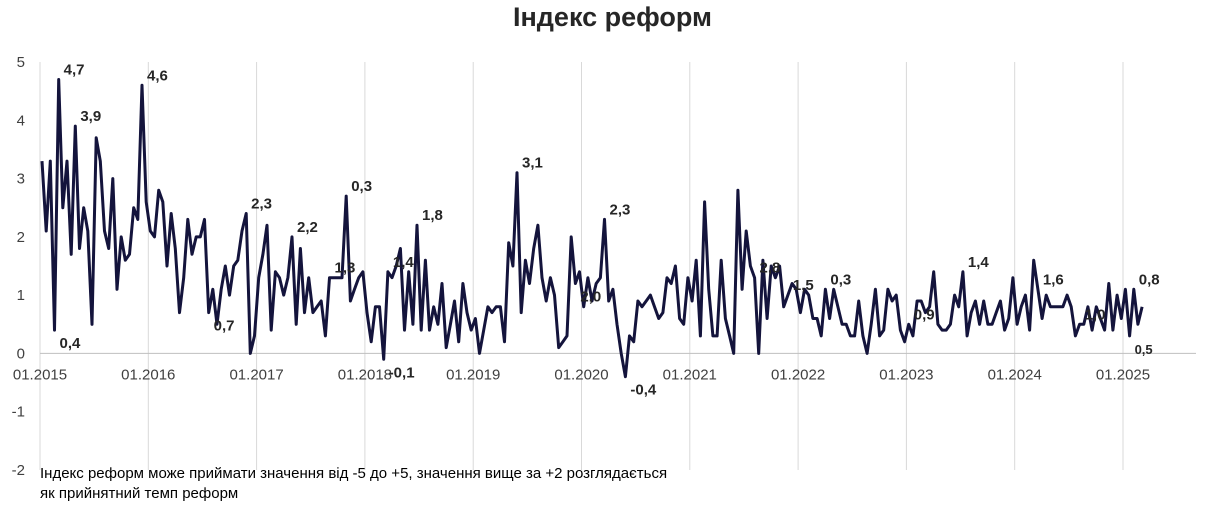  Describe the element at coordinates (21, 62) in the screenshot. I see `y-tick-label: 5` at that location.